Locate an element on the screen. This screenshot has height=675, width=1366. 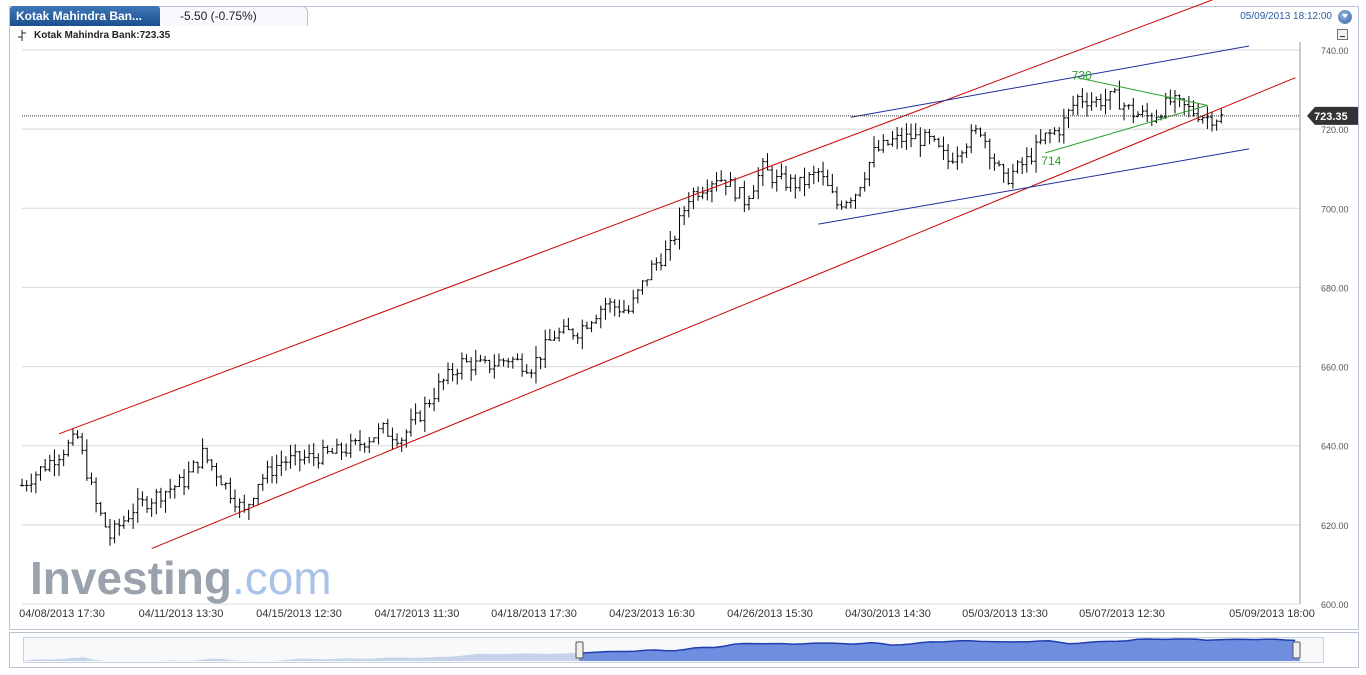
last-price-tag: 723.35 is located at coordinates (1332, 115).